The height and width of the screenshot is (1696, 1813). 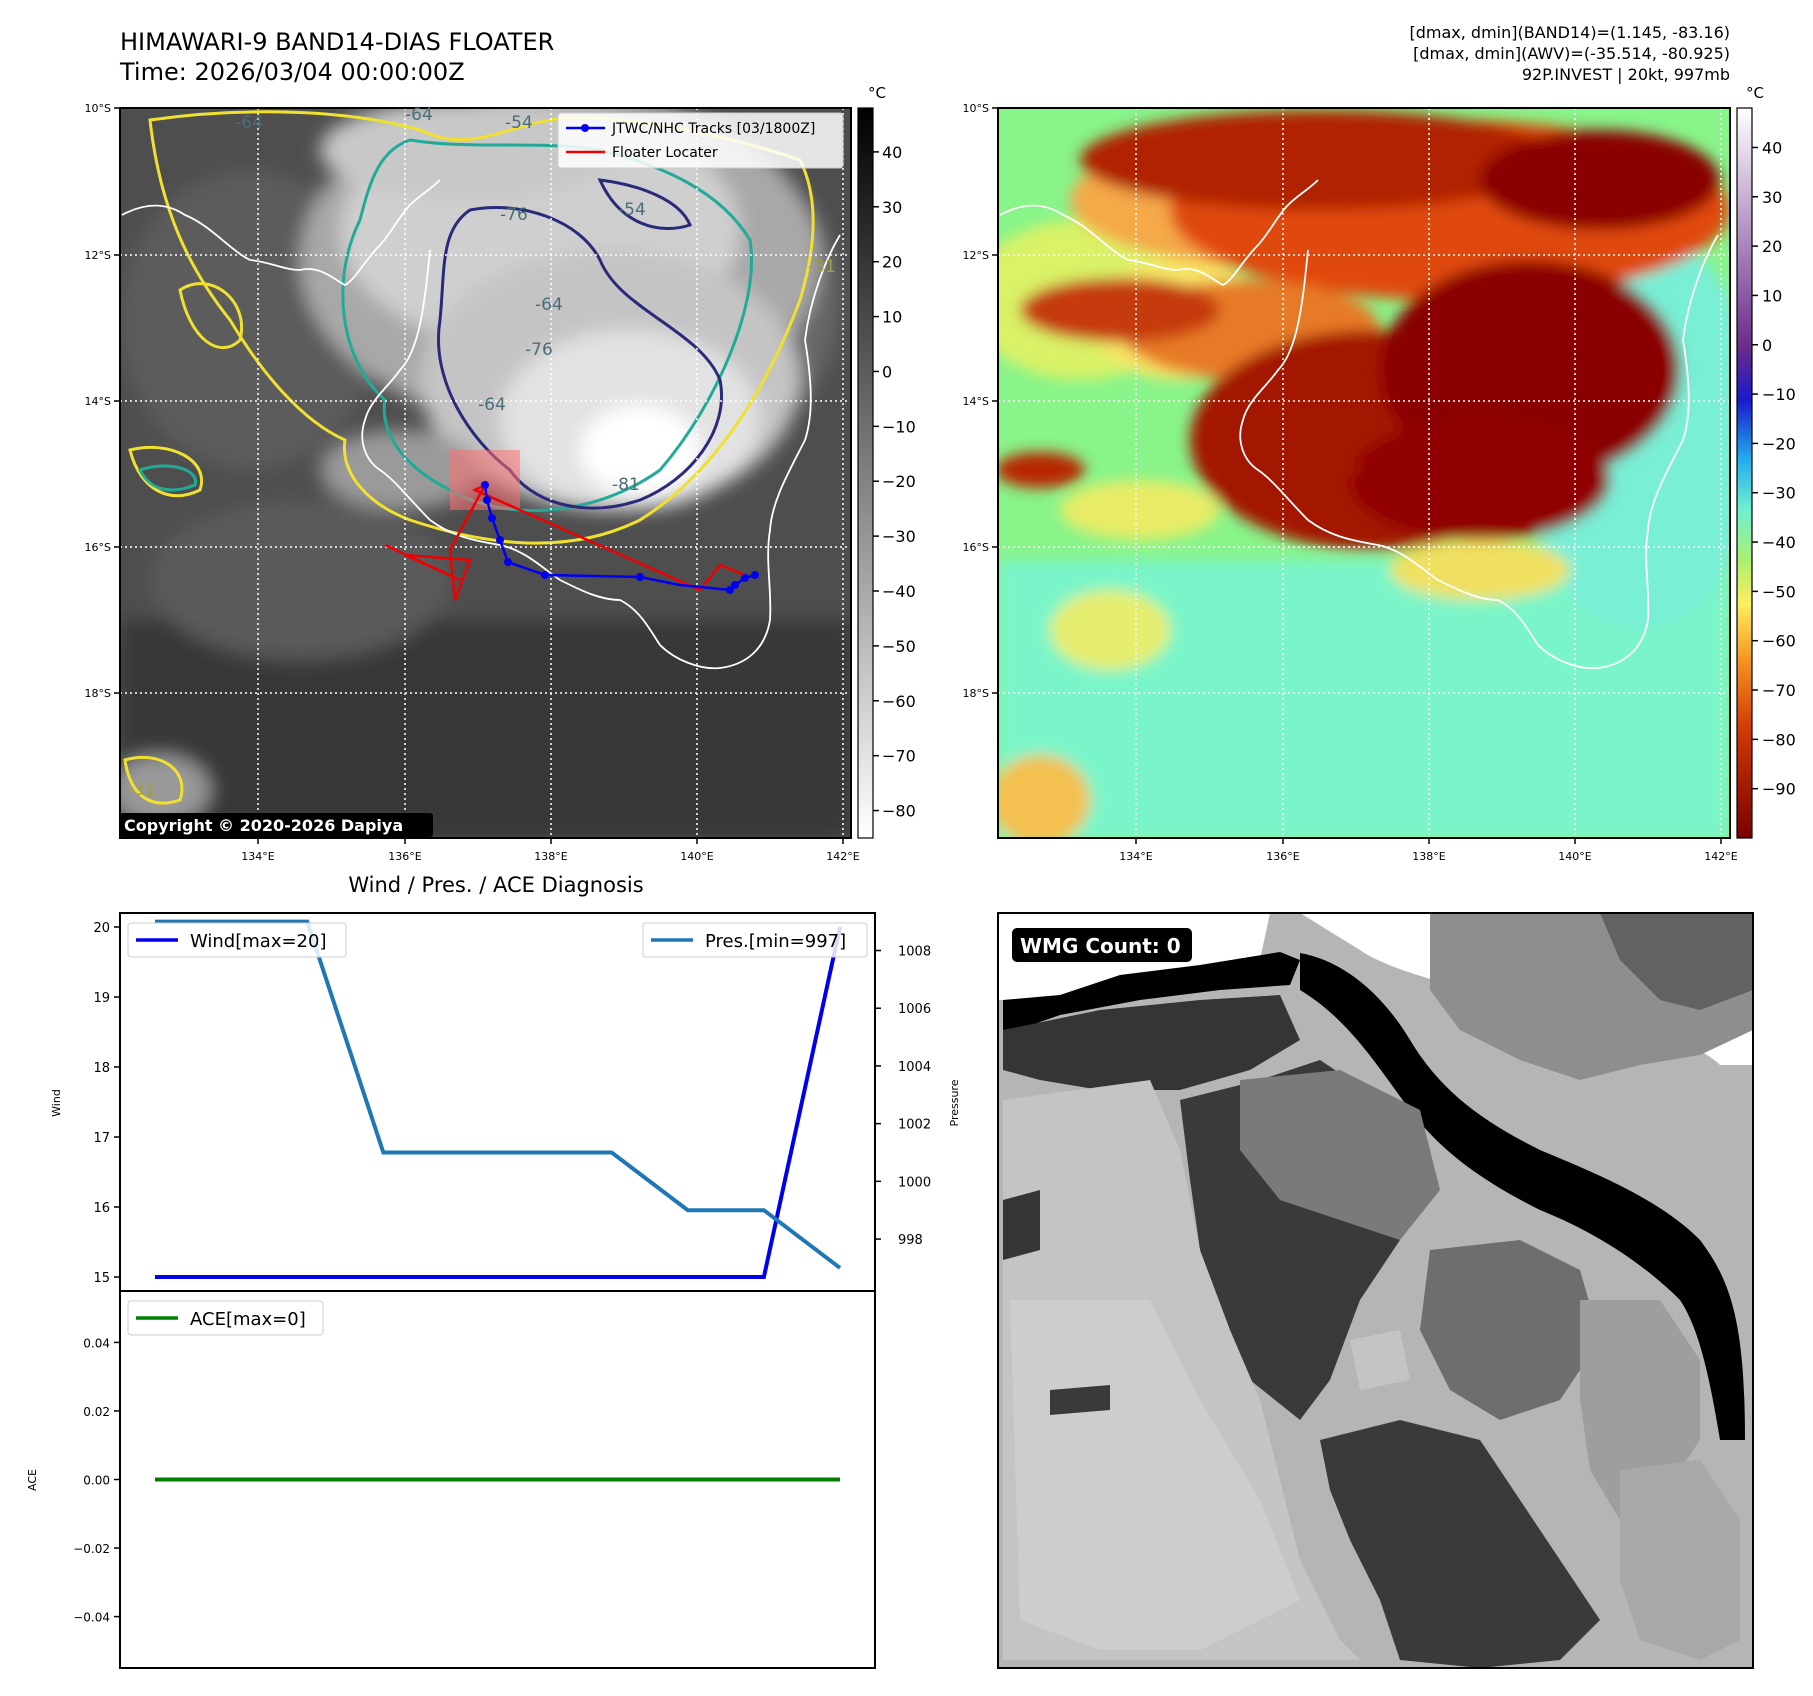 I want to click on contour-label: -81, so click(x=626, y=485).